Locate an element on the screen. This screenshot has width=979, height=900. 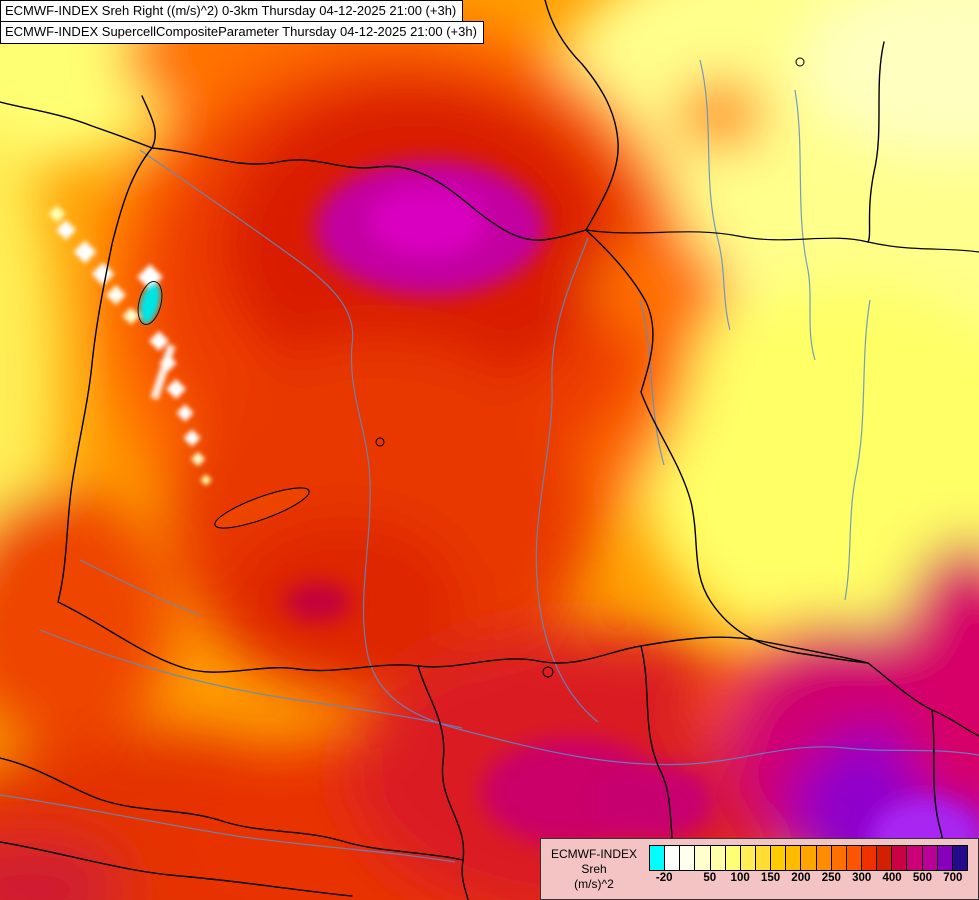
legend-colorbar is located at coordinates (808, 858).